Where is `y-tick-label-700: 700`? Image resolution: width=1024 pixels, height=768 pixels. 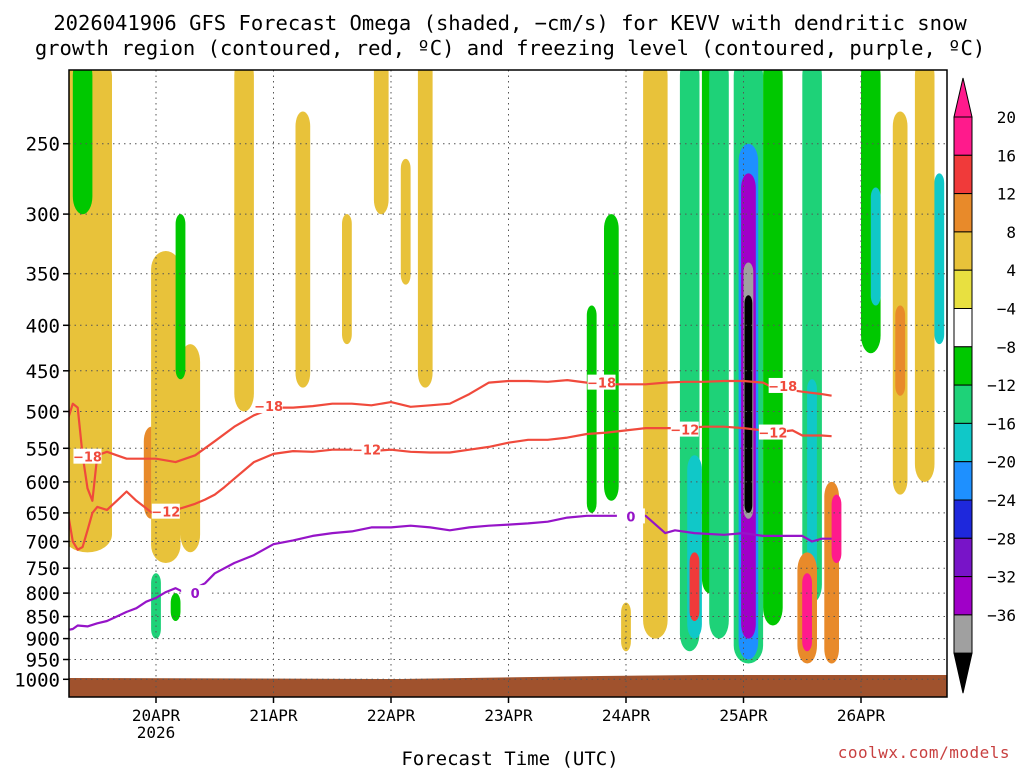
y-tick-label-700: 700 is located at coordinates (43, 543).